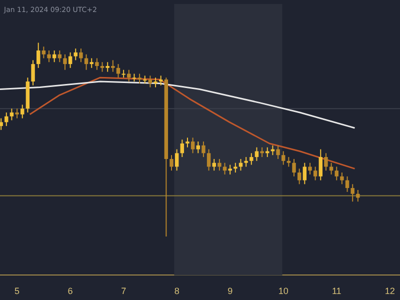 This screenshot has height=300, width=400. What do you see at coordinates (17, 291) in the screenshot?
I see `x-tick-label: 5` at bounding box center [17, 291].